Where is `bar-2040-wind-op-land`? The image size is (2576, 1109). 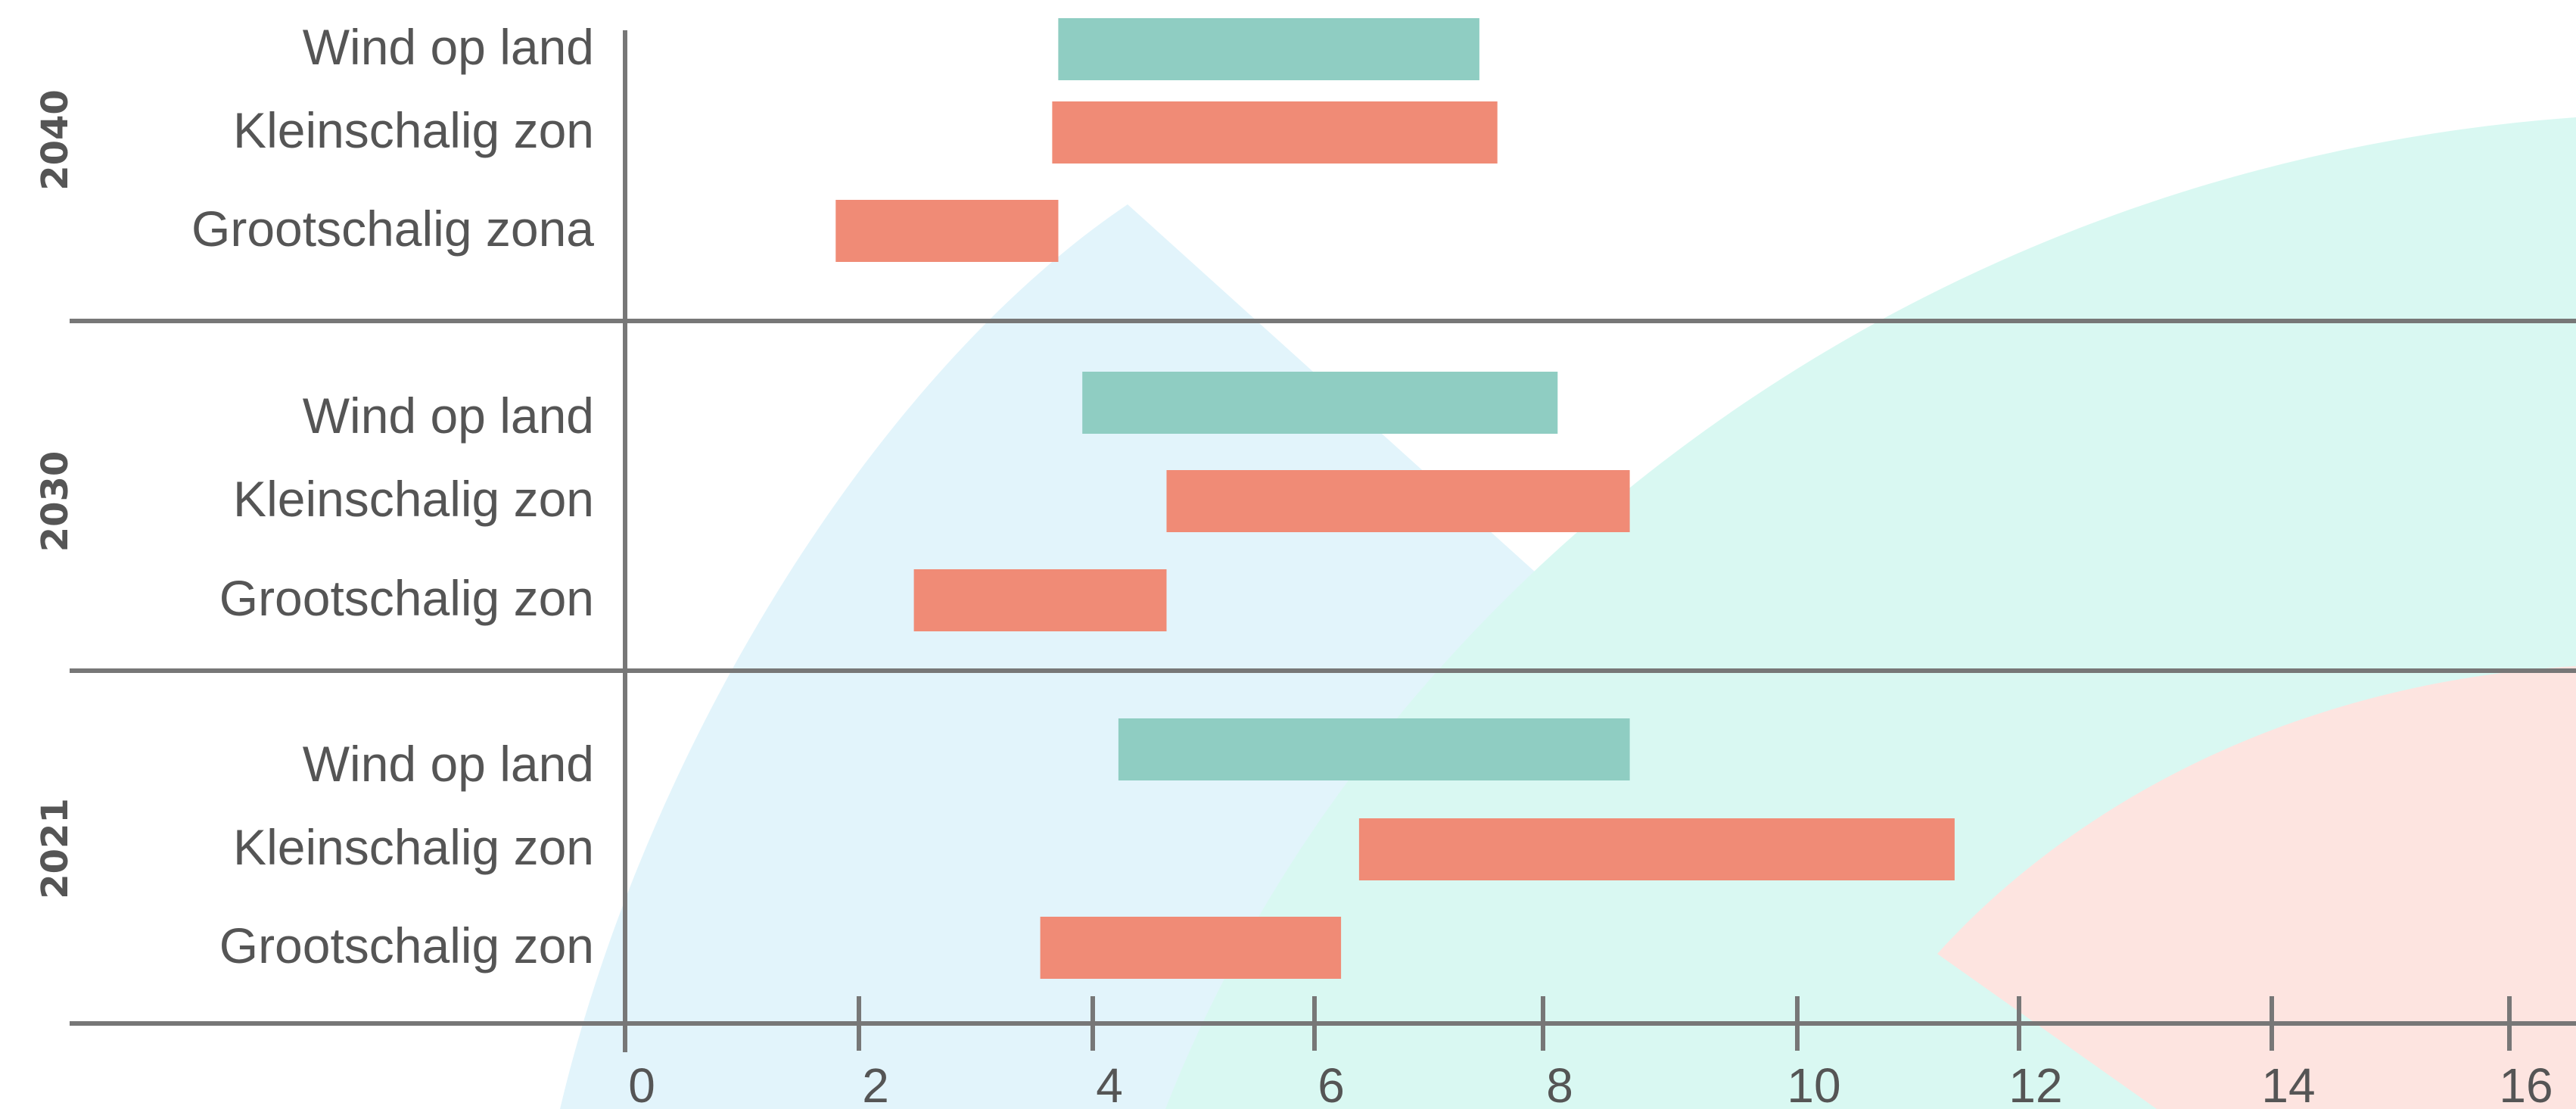
bar-2040-wind-op-land is located at coordinates (1268, 49).